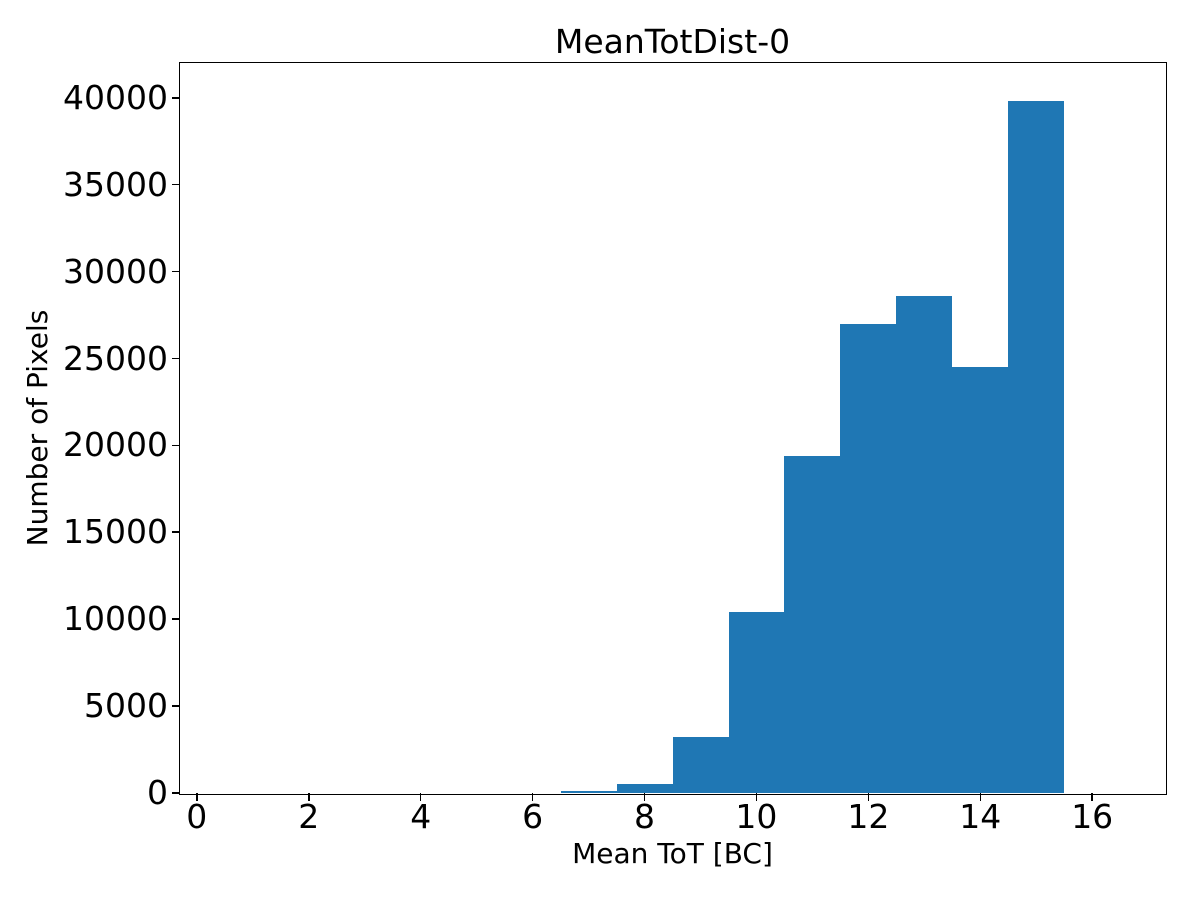  I want to click on y-tick-label: 35000, so click(115, 184).